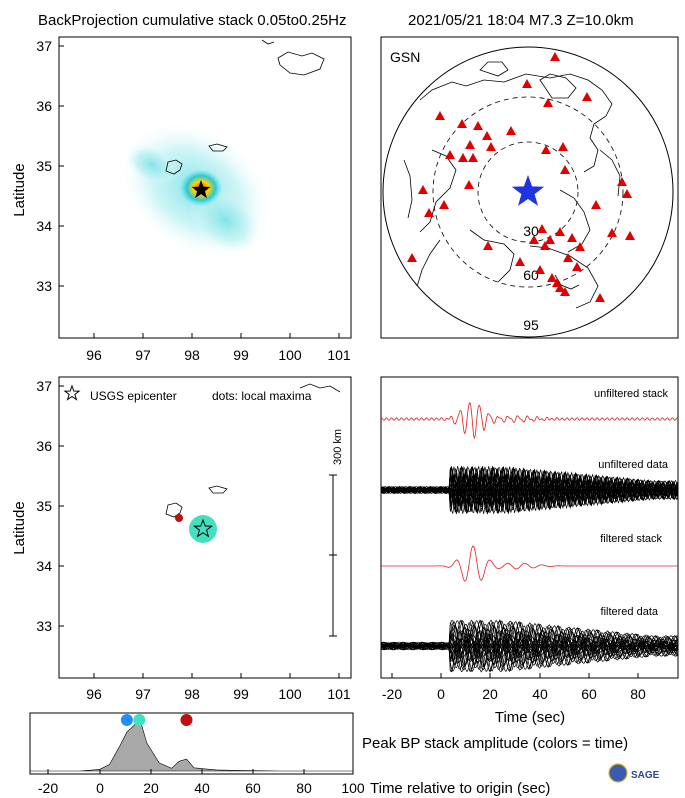  What do you see at coordinates (528, 192) in the screenshot?
I see `distance-rings` at bounding box center [528, 192].